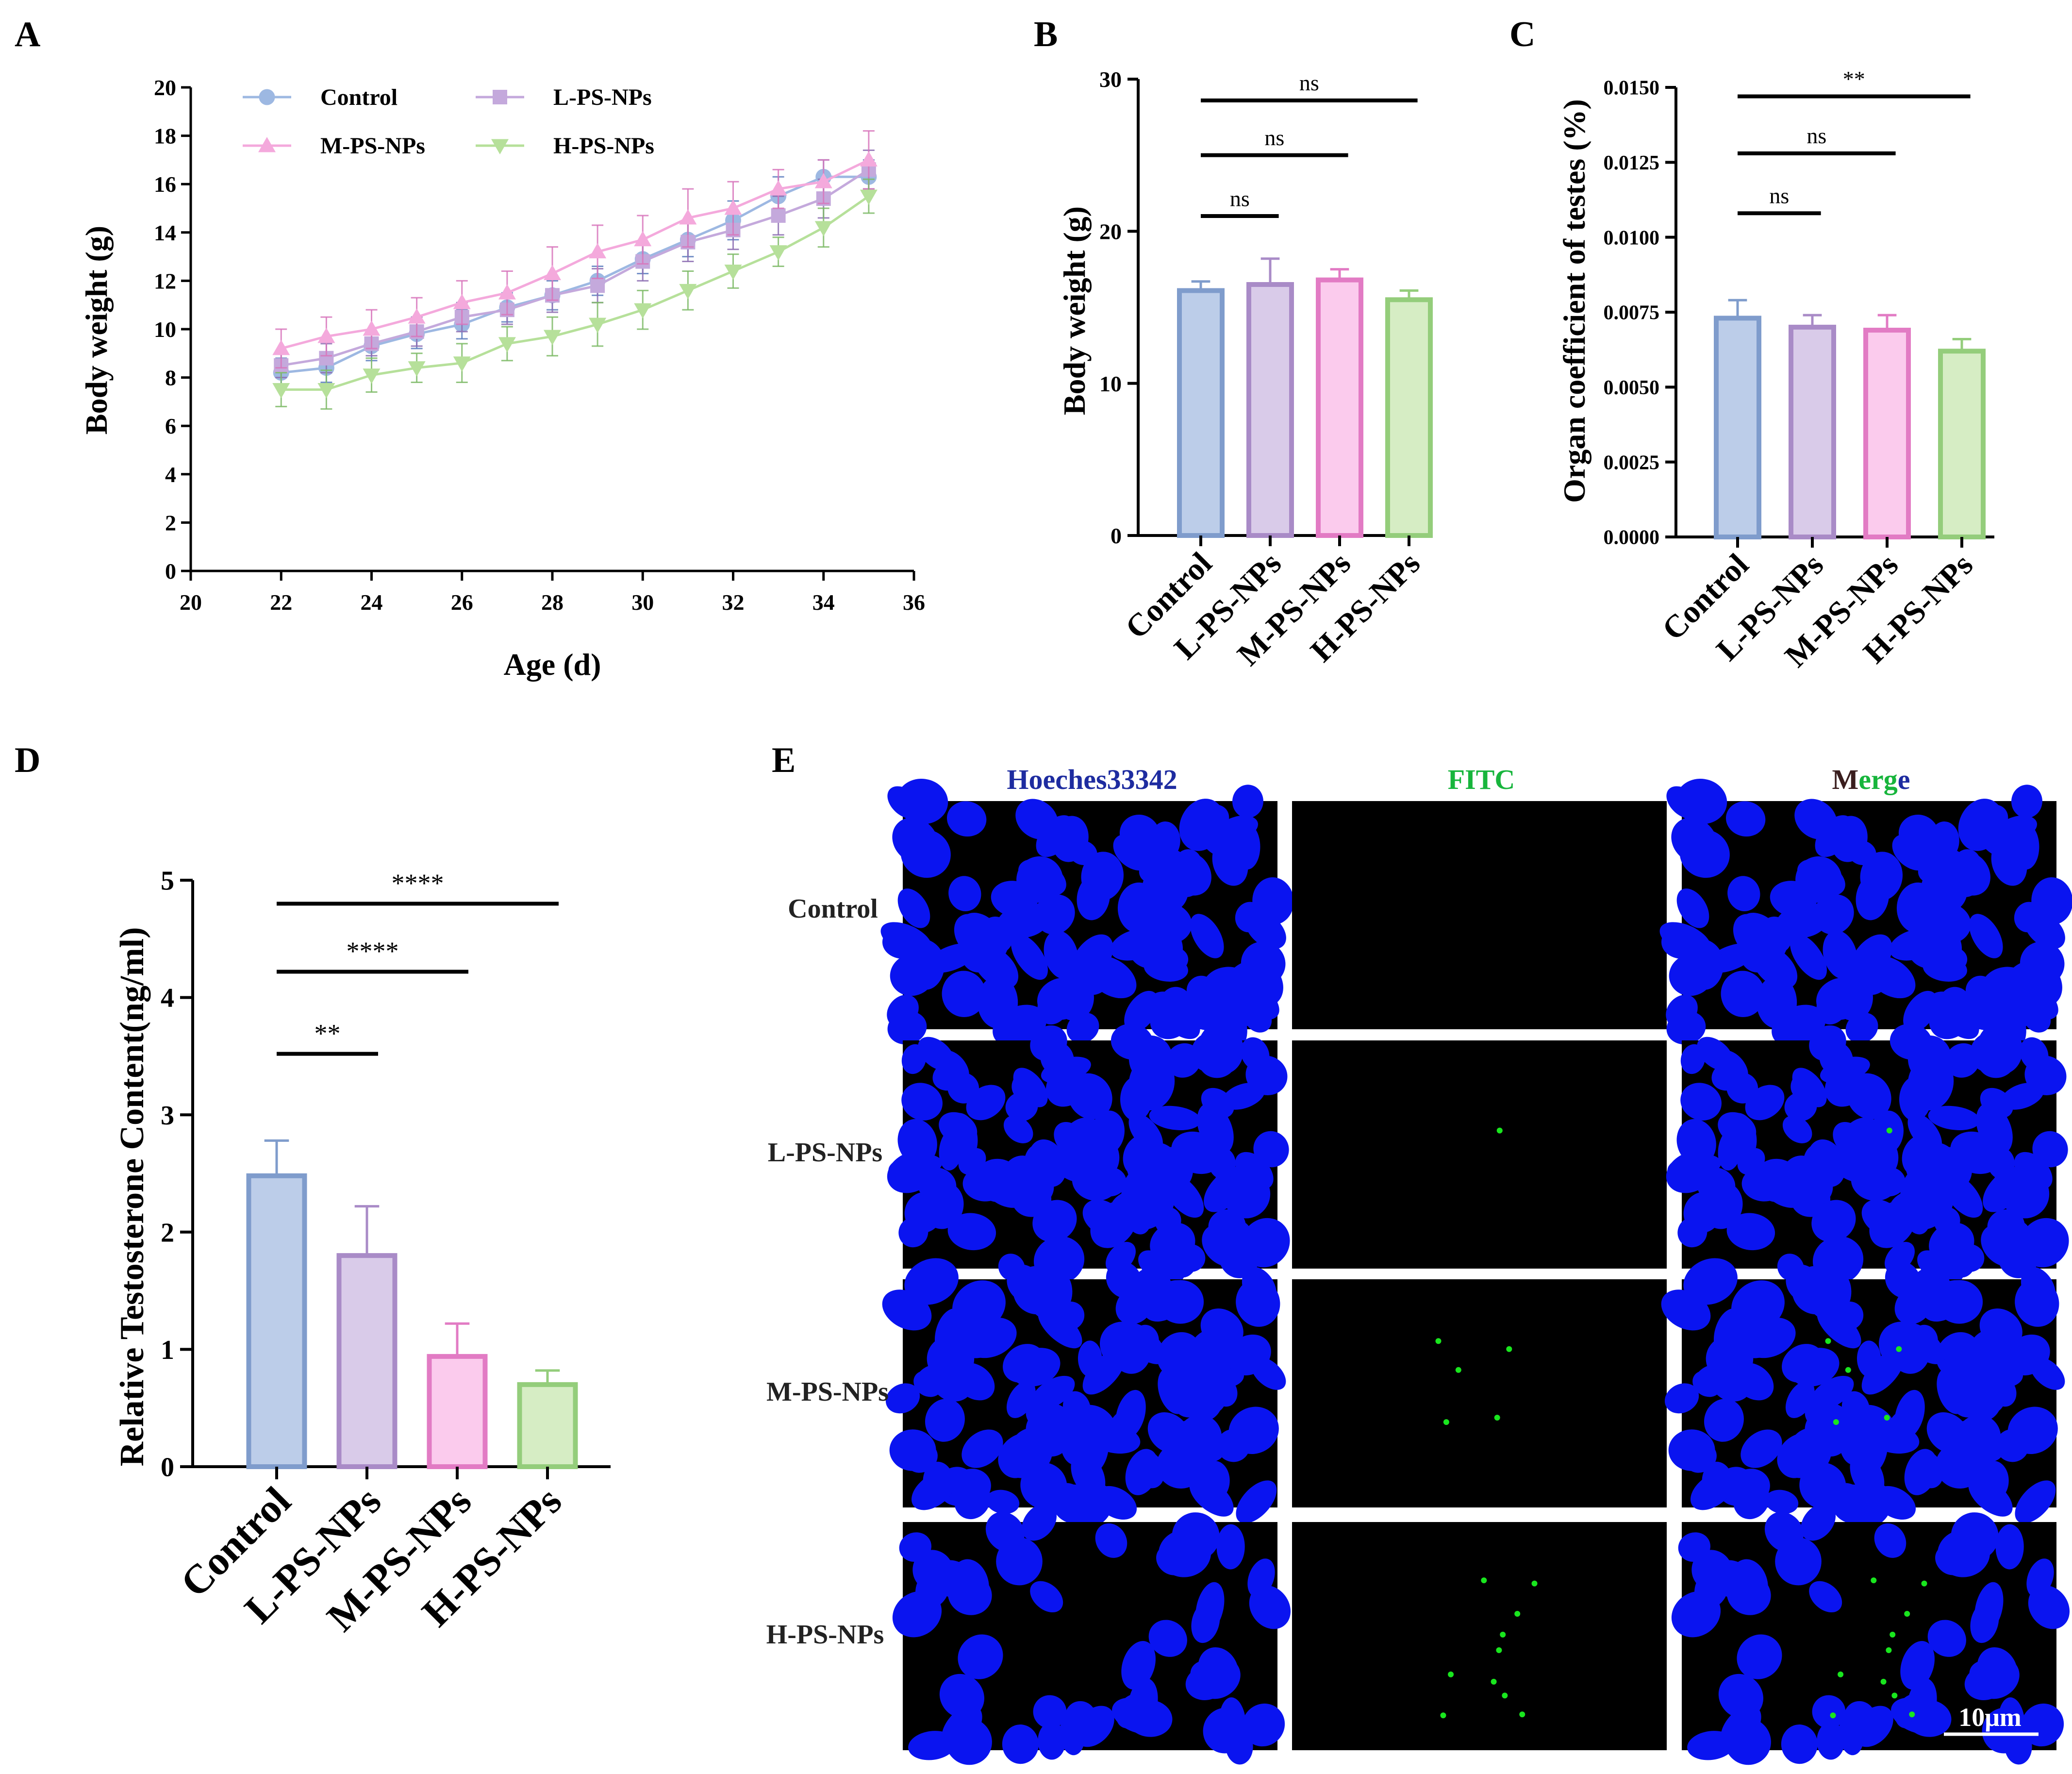  What do you see at coordinates (281, 602) in the screenshot?
I see `panel-a-x-tick-label: 22` at bounding box center [281, 602].